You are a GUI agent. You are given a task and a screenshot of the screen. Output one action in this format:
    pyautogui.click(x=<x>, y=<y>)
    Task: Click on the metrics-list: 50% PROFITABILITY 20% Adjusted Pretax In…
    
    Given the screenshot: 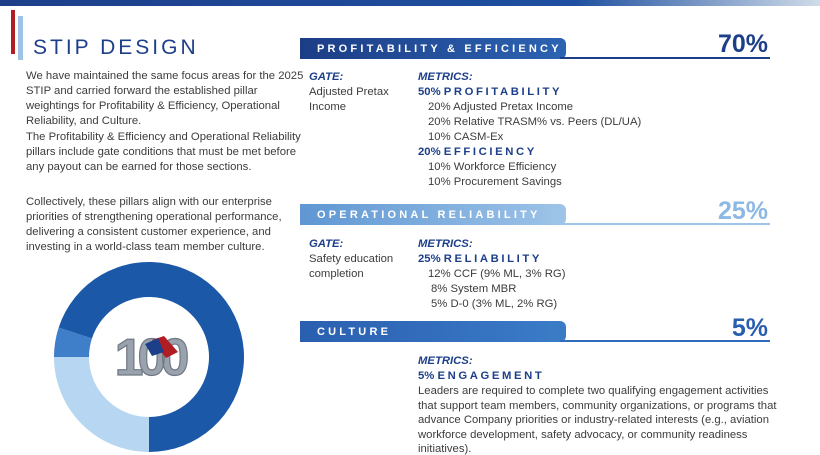 What is the action you would take?
    pyautogui.click(x=529, y=137)
    